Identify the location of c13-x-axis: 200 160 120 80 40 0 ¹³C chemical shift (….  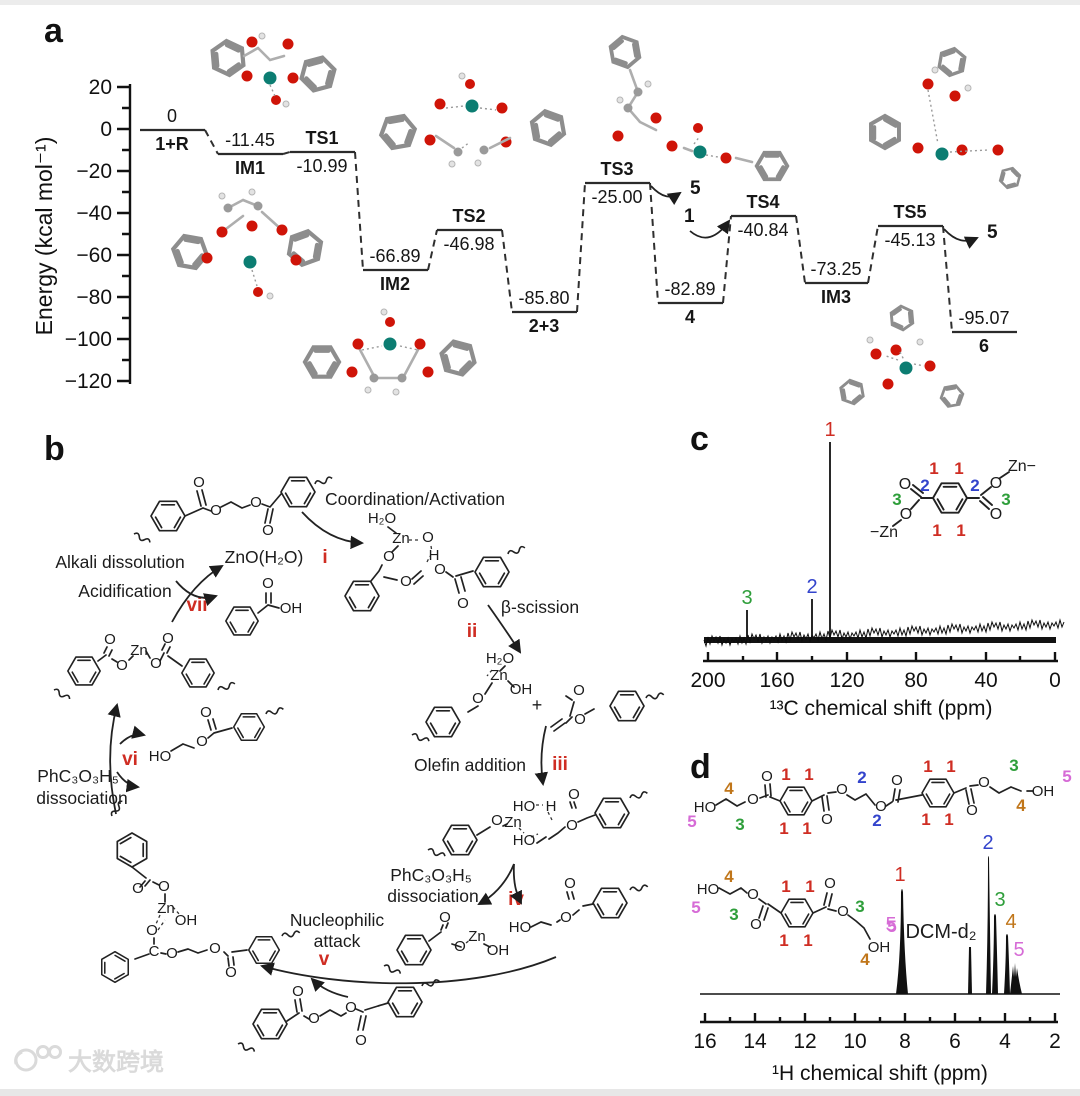
(875, 686).